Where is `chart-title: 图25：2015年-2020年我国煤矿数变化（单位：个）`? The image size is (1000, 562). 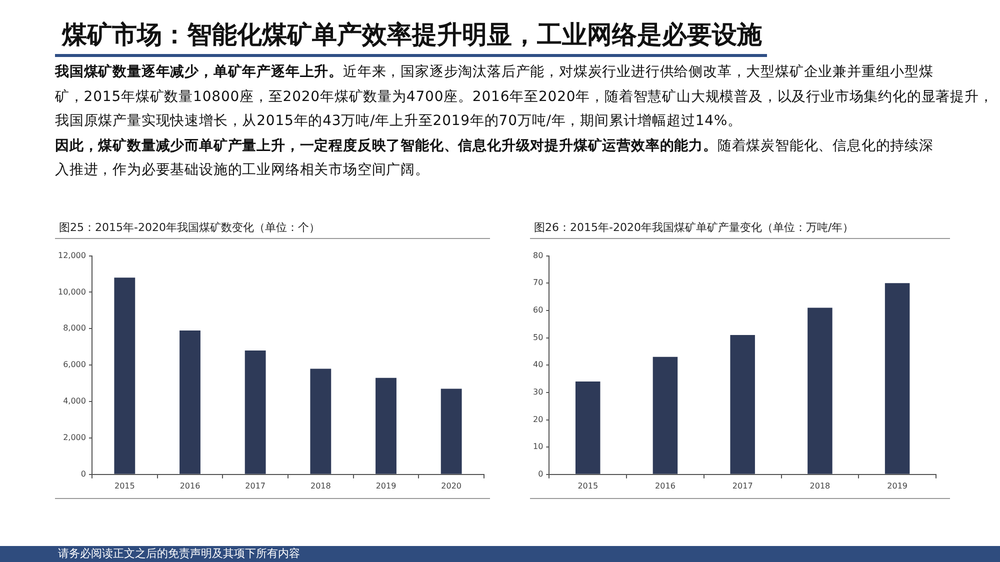
chart-title: 图25：2015年-2020年我国煤矿数变化（单位：个） is located at coordinates (189, 228).